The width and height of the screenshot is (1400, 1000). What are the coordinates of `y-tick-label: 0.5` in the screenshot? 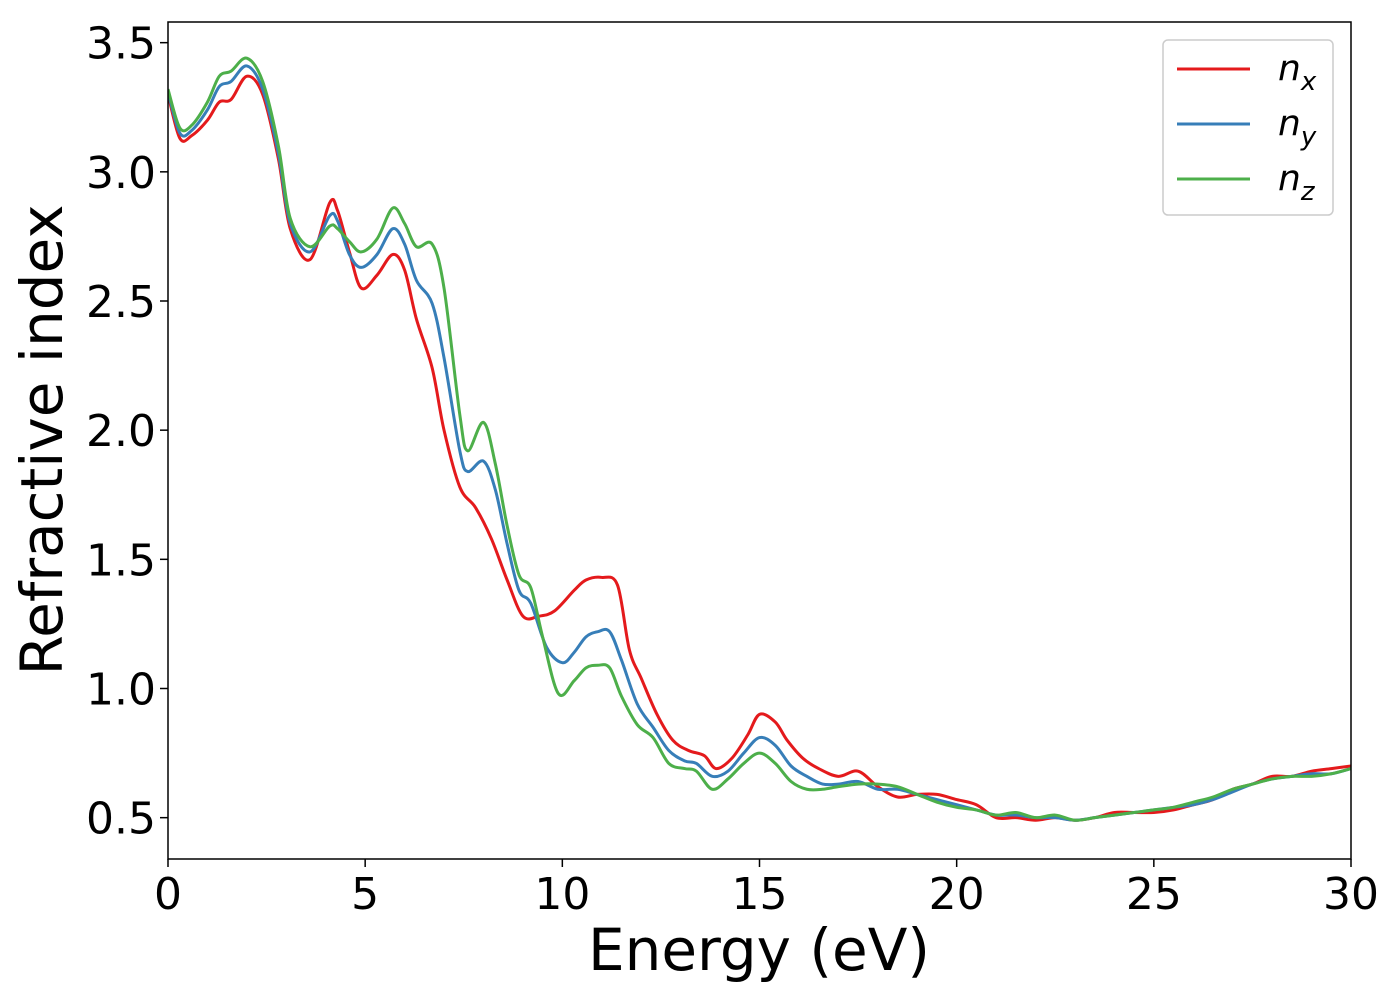 It's located at (121, 819).